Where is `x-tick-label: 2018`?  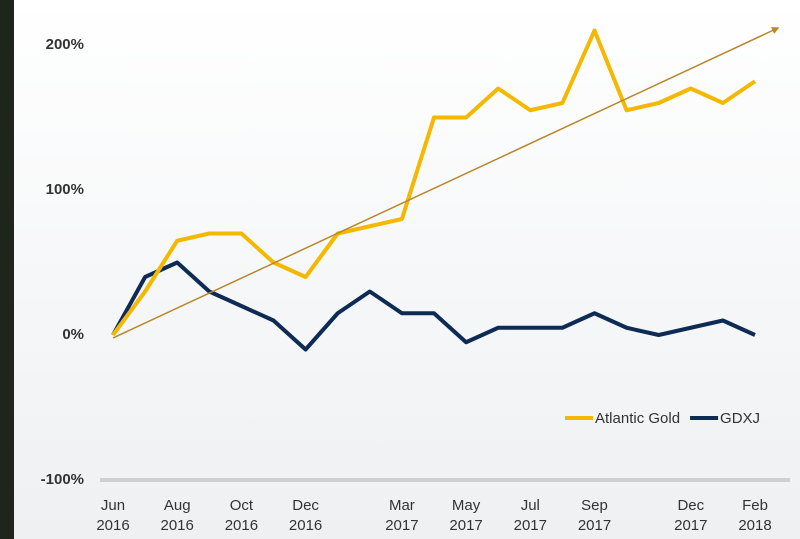 x-tick-label: 2018 is located at coordinates (754, 525).